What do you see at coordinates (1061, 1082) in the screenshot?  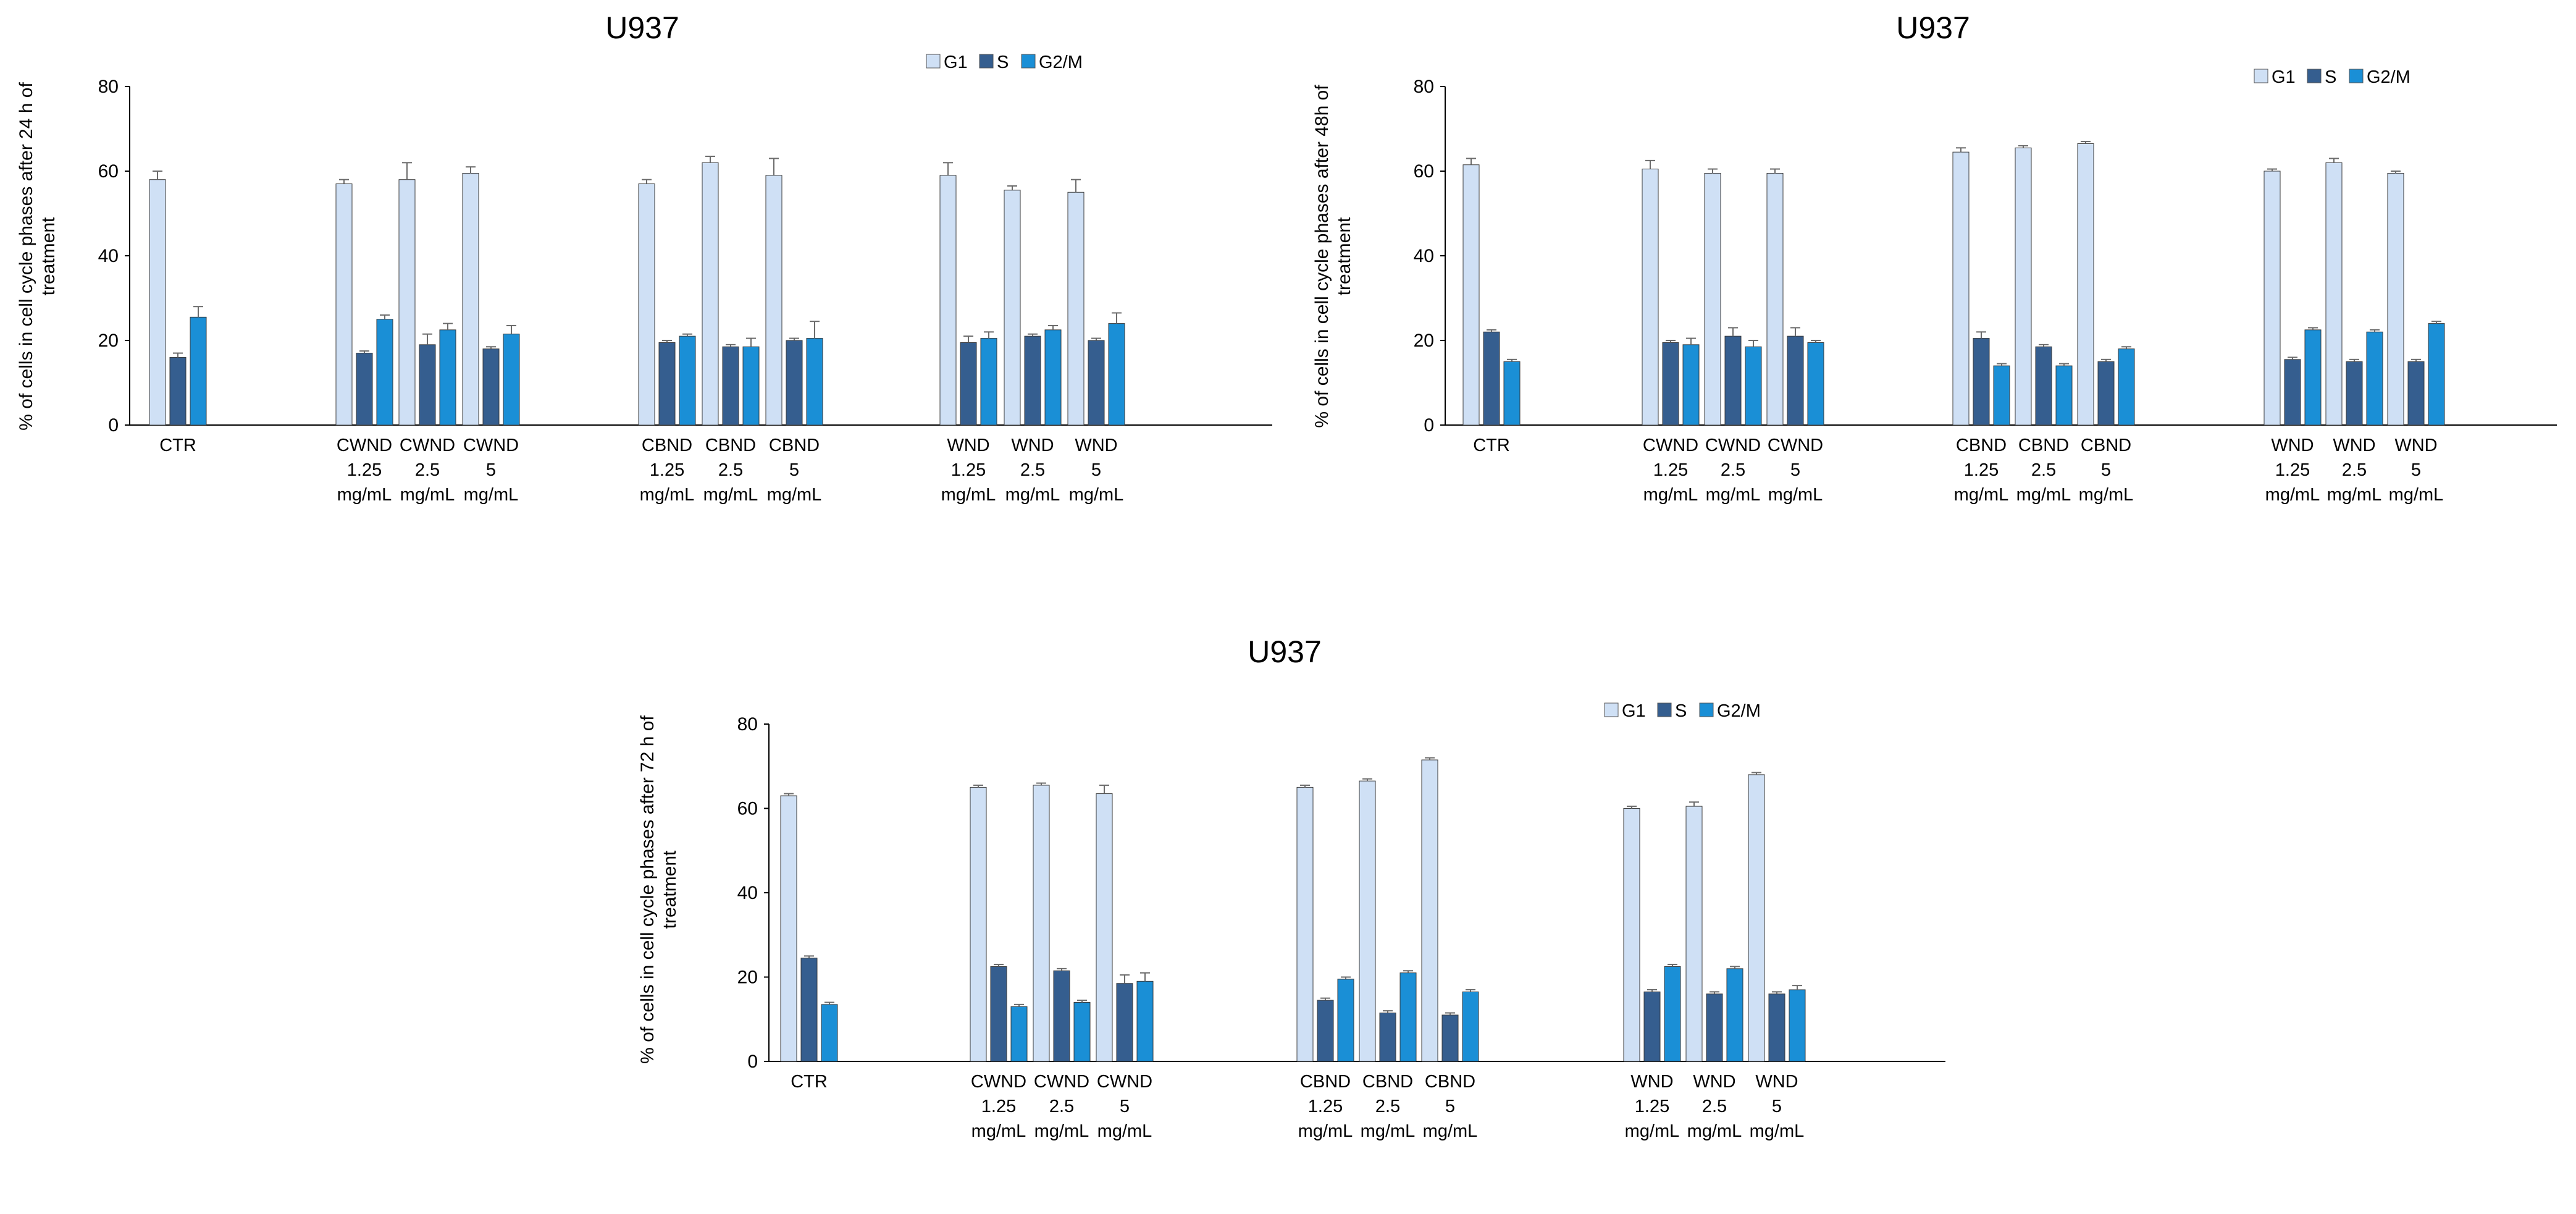 I see `c2-category-label-line: CWND` at bounding box center [1061, 1082].